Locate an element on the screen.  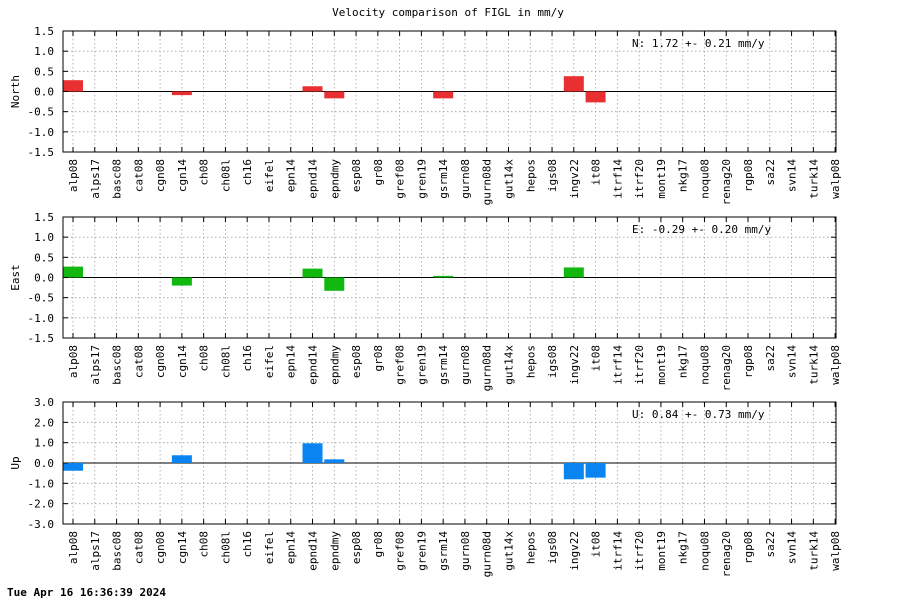
x-tick-label: cat08 is located at coordinates (138, 361).